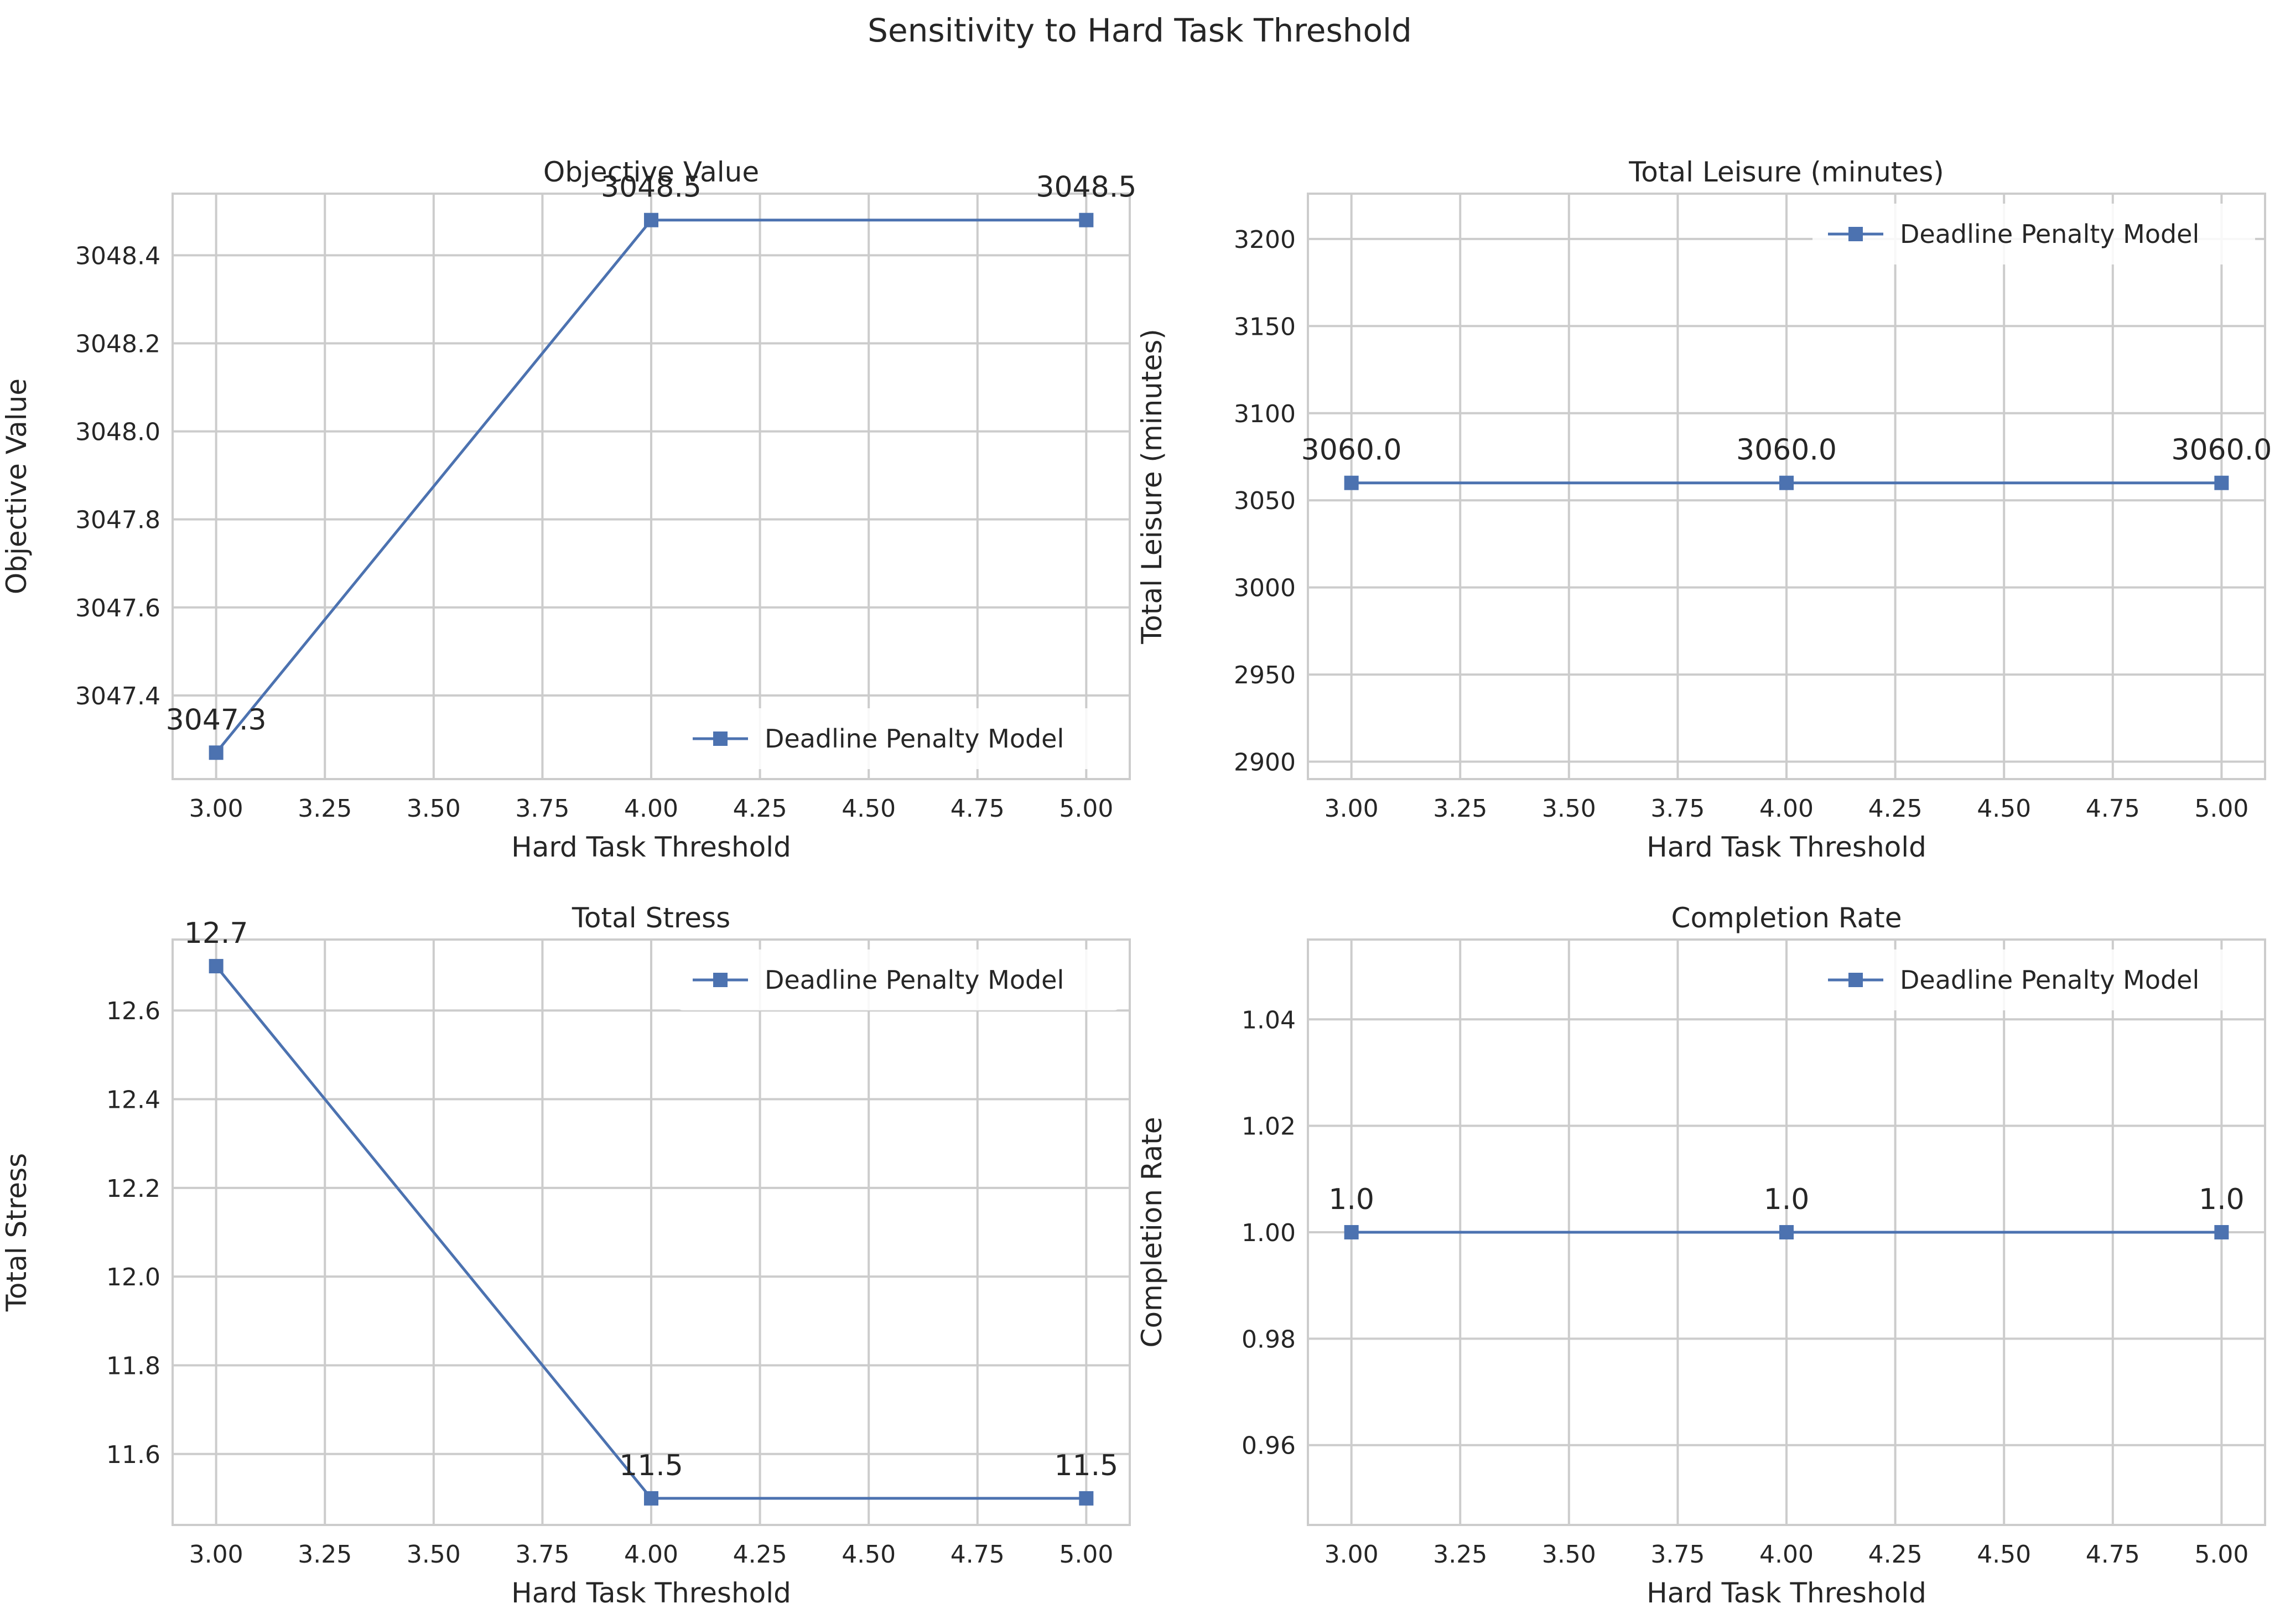  I want to click on subplot-title: Objective Value, so click(651, 172).